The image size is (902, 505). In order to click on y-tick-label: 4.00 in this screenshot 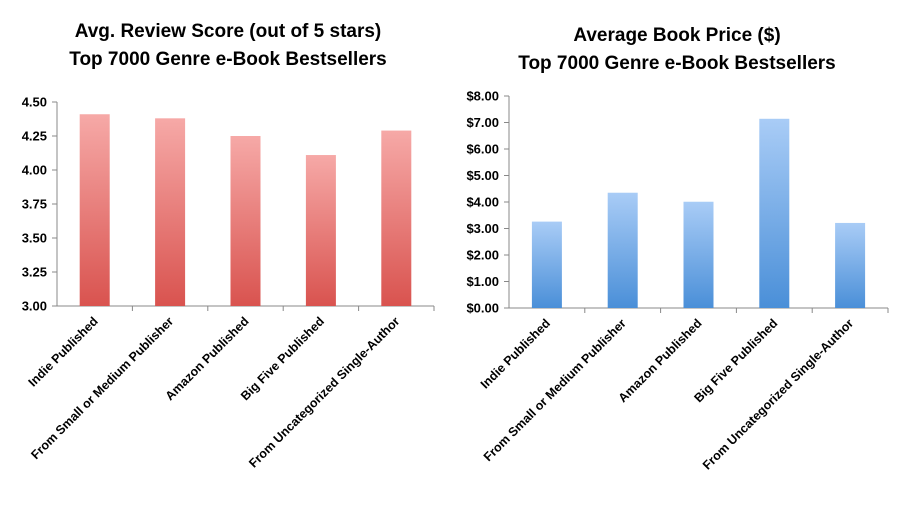, I will do `click(34, 170)`.